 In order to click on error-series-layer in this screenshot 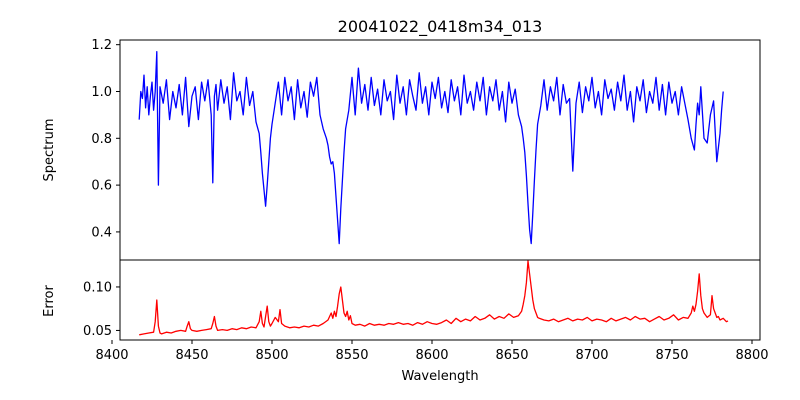, I will do `click(434, 298)`.